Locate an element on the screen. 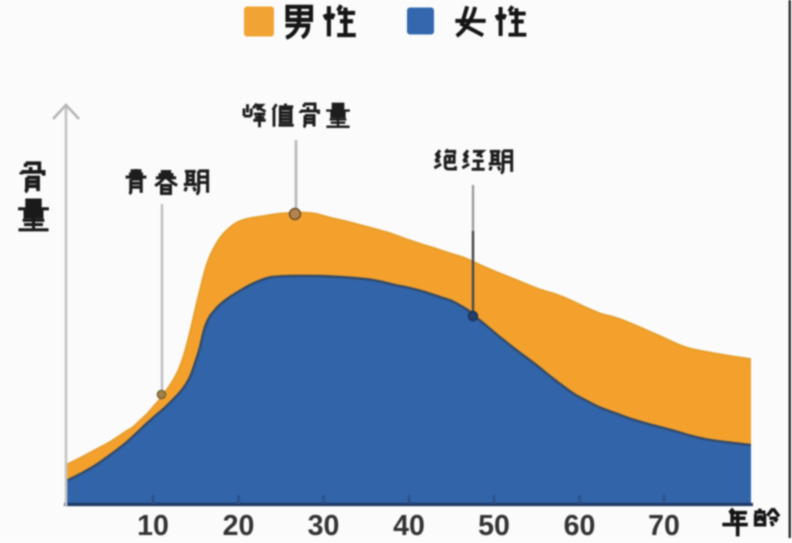  svg-text: 50 is located at coordinates (494, 524).